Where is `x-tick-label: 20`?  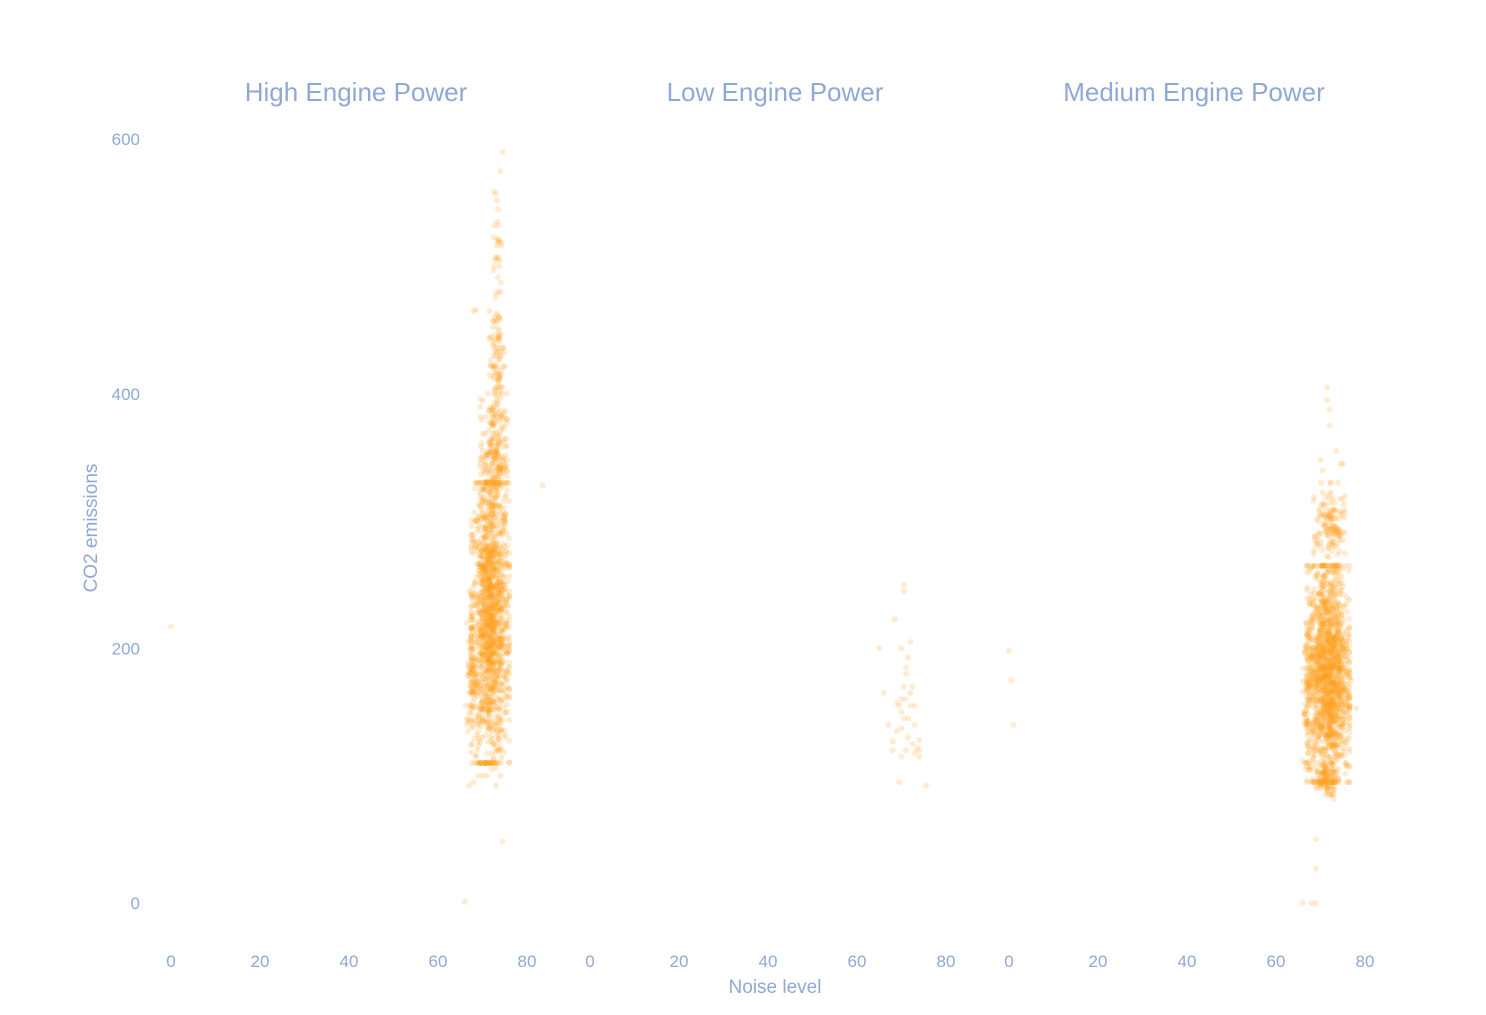 x-tick-label: 20 is located at coordinates (1098, 961).